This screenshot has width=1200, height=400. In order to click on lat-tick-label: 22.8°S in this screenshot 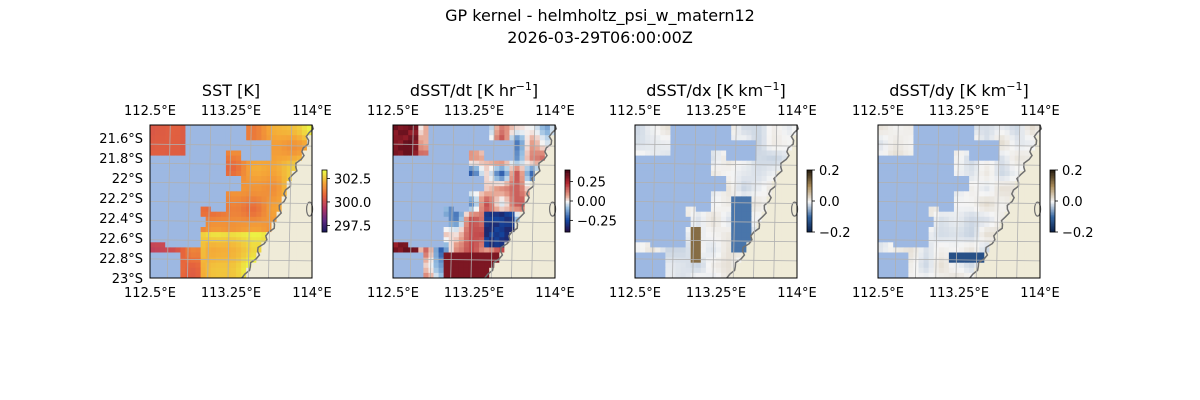, I will do `click(121, 259)`.